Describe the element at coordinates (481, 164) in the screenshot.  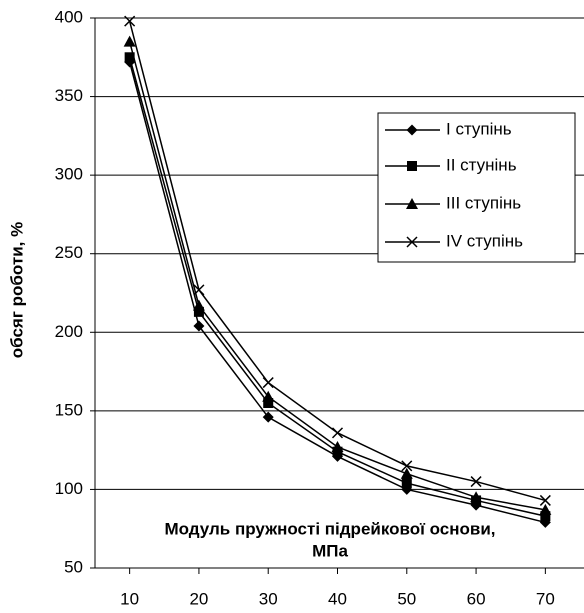
I see `legend-label: ІІ стунінь` at that location.